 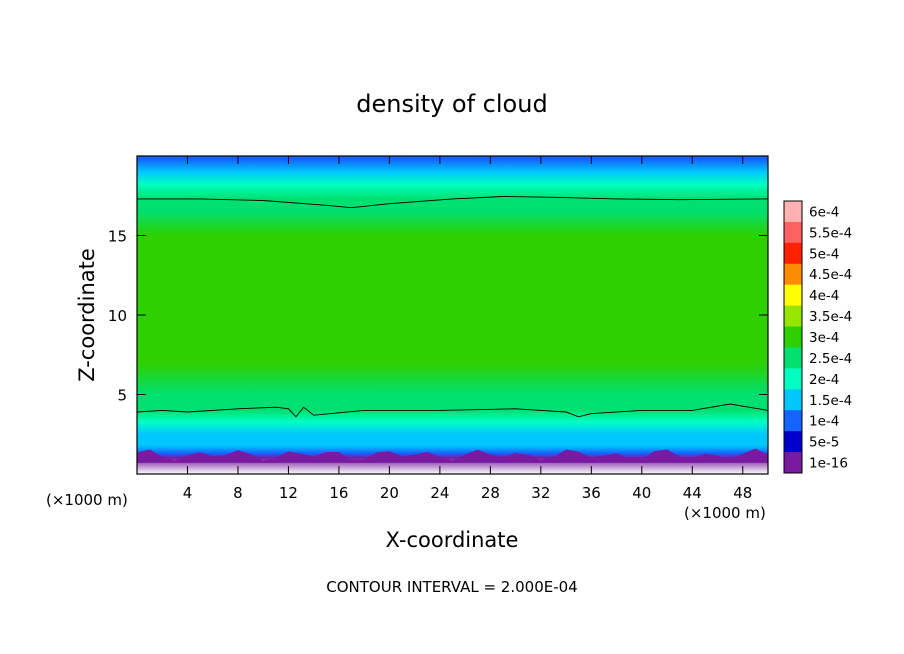 I want to click on colorbar-label: 6e-4, so click(x=824, y=213).